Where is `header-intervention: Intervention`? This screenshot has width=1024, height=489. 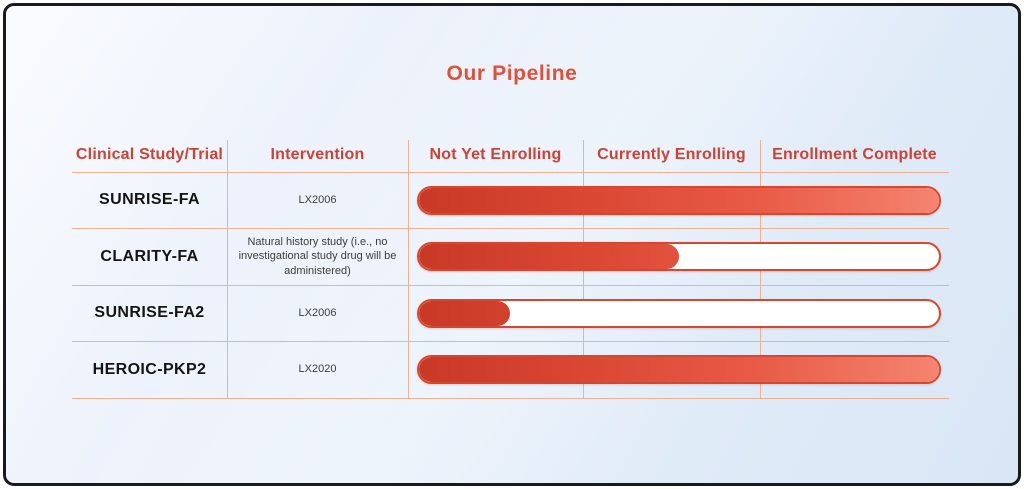
header-intervention: Intervention is located at coordinates (317, 154).